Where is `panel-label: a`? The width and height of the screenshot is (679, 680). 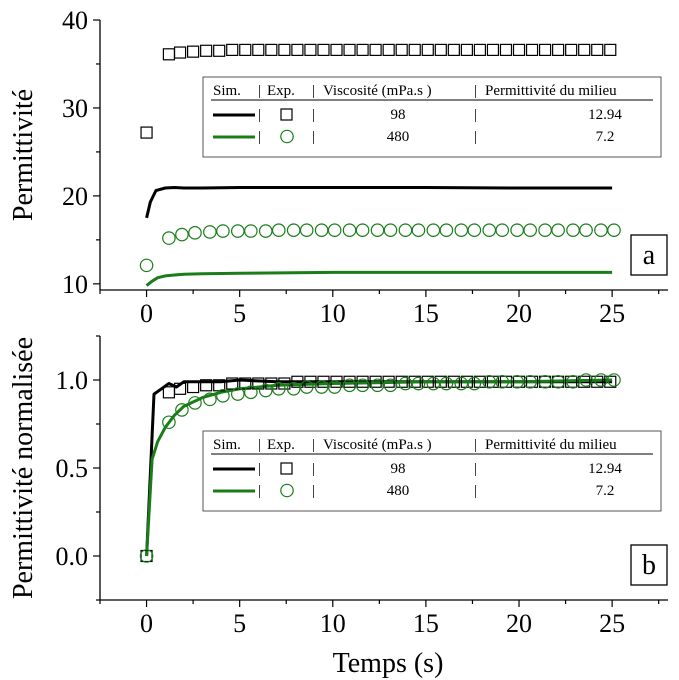
panel-label: a is located at coordinates (649, 255).